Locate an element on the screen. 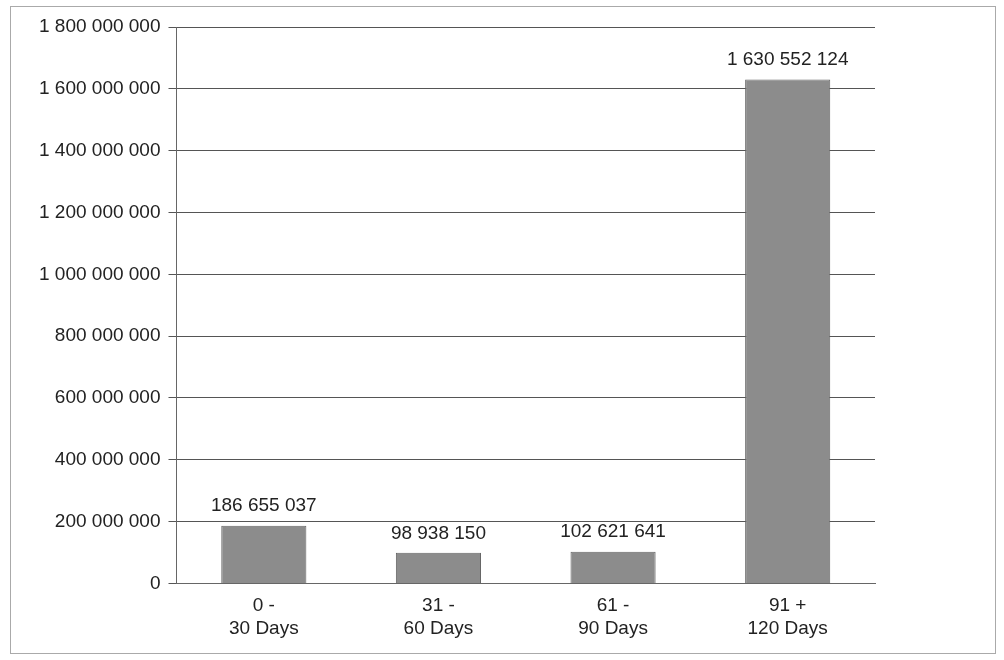 The width and height of the screenshot is (1004, 660). y-tick-label: 0 is located at coordinates (155, 582).